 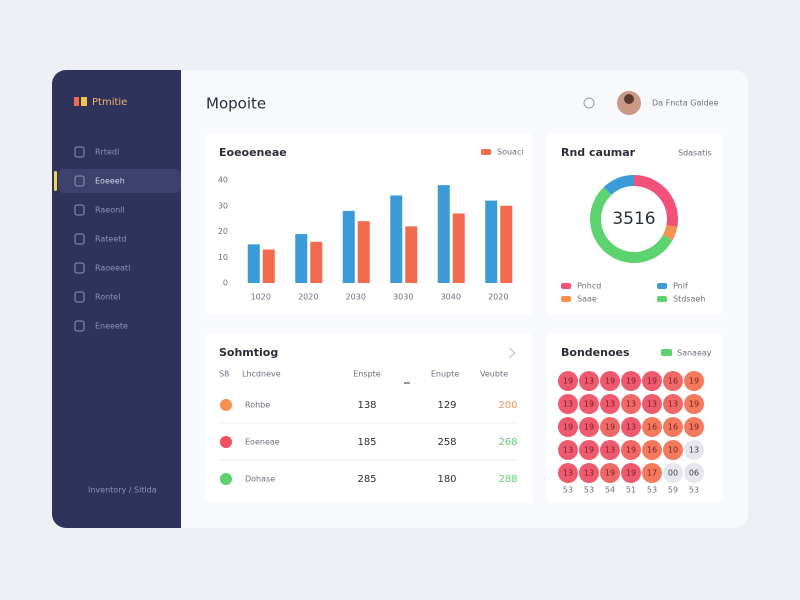 What do you see at coordinates (223, 231) in the screenshot?
I see `y-tick-label: 20` at bounding box center [223, 231].